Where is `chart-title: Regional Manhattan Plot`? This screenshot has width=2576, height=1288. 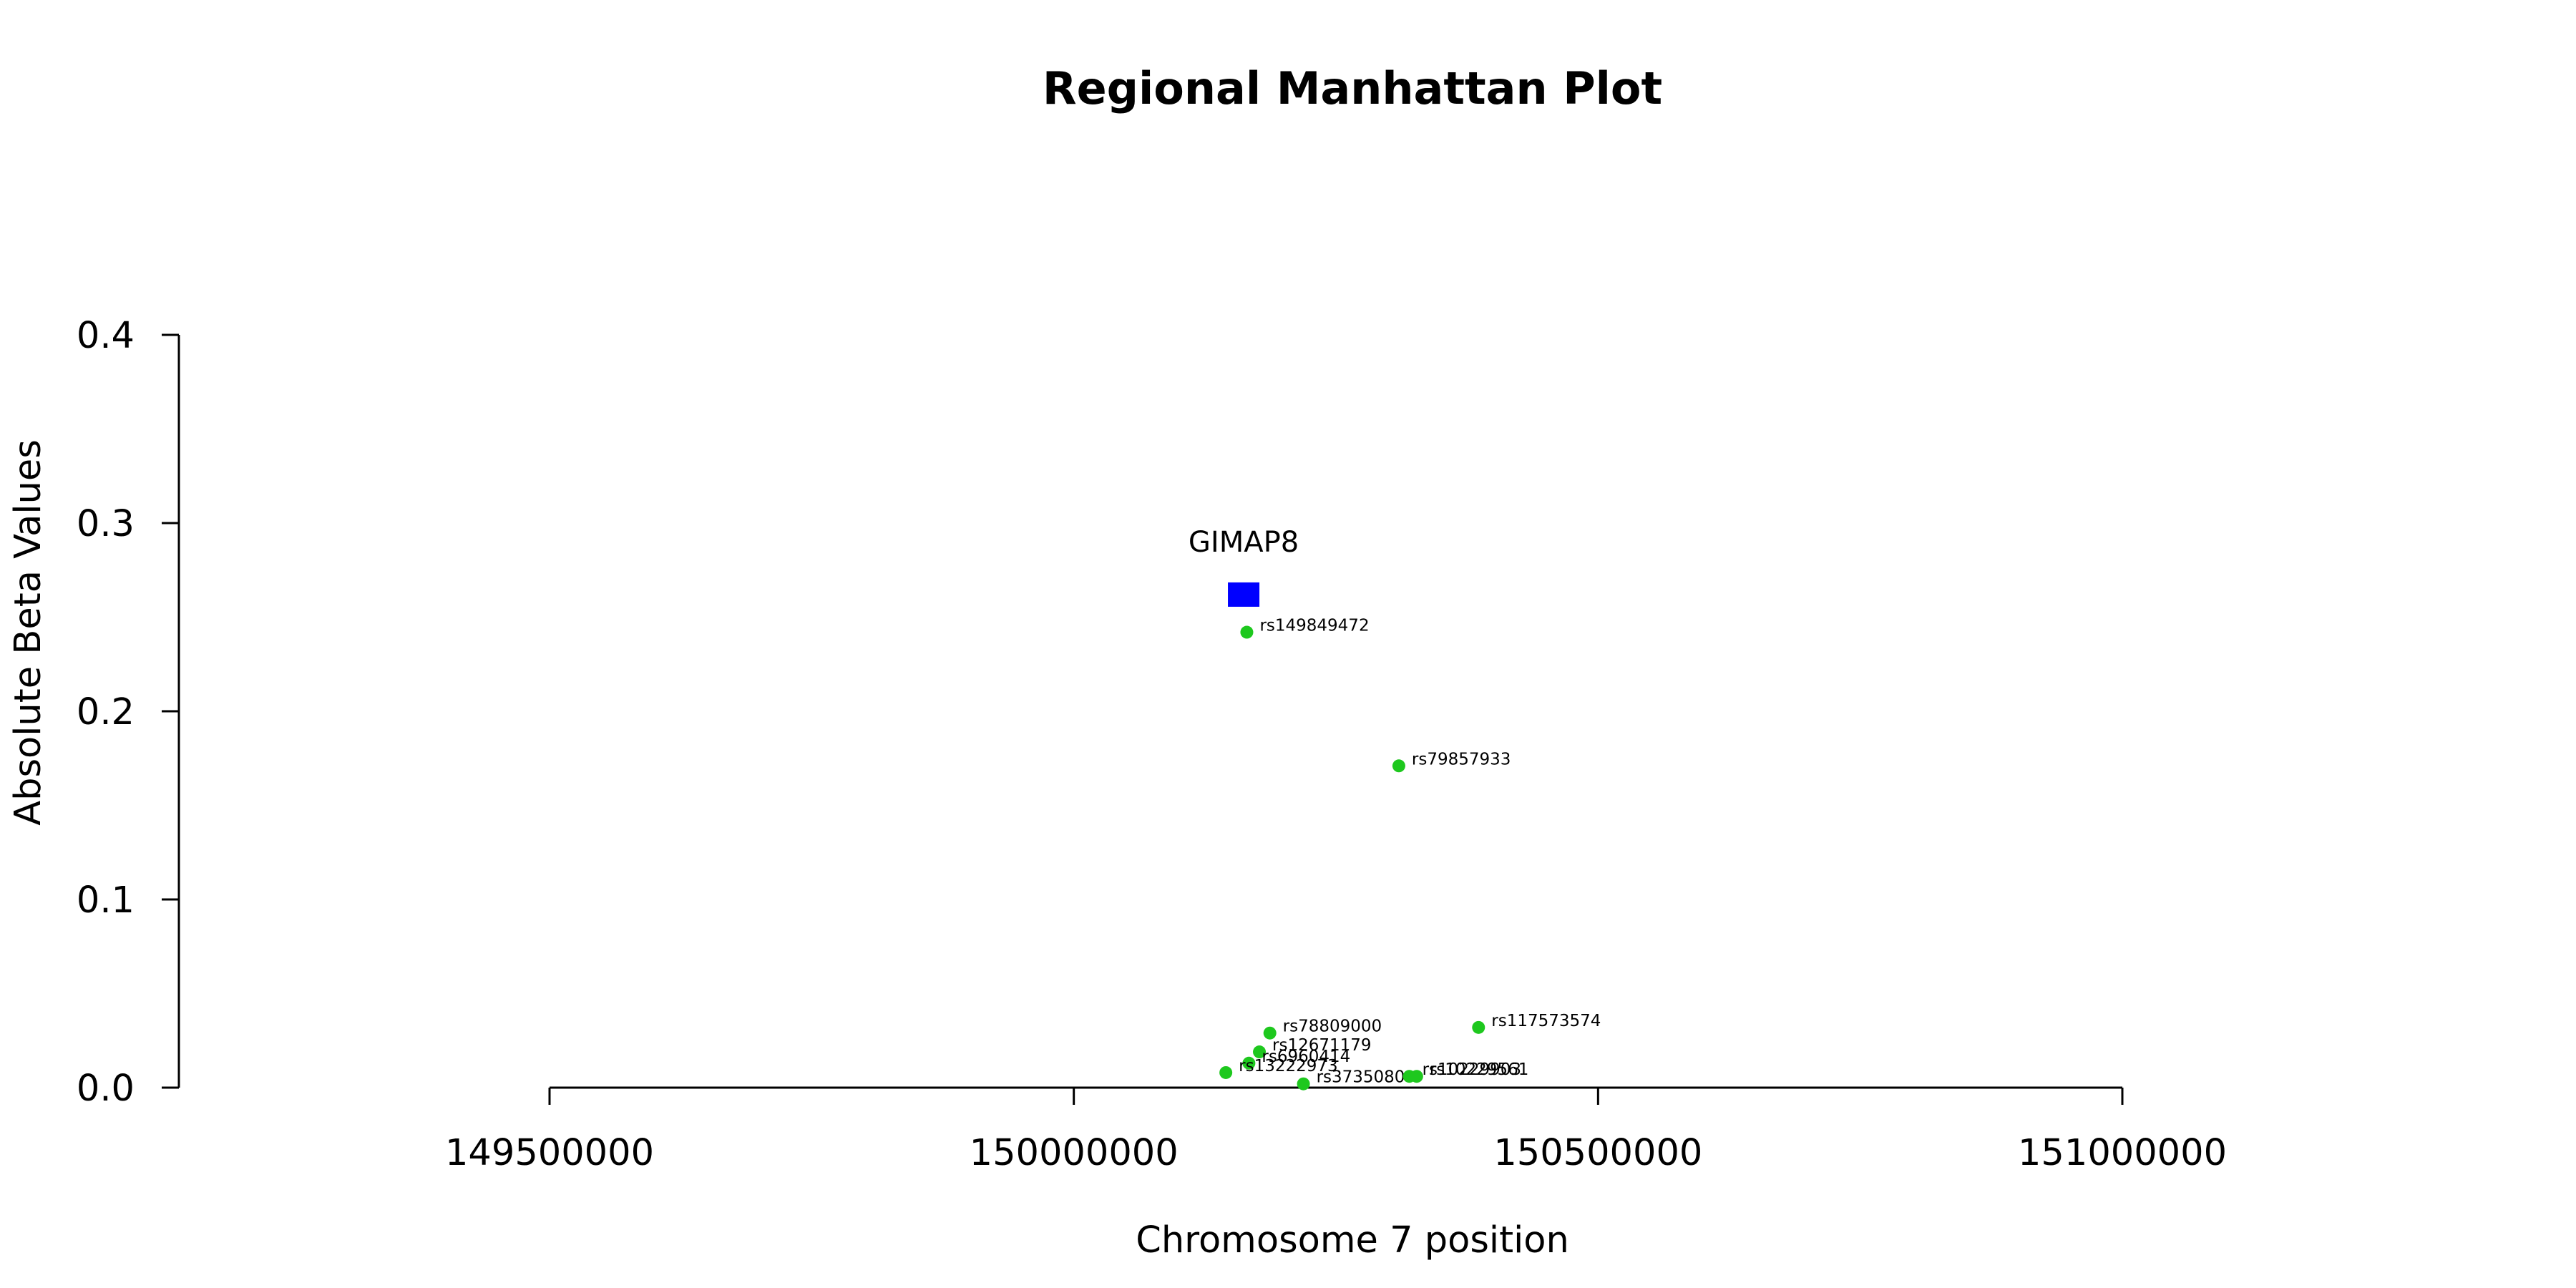
chart-title: Regional Manhattan Plot is located at coordinates (1352, 88).